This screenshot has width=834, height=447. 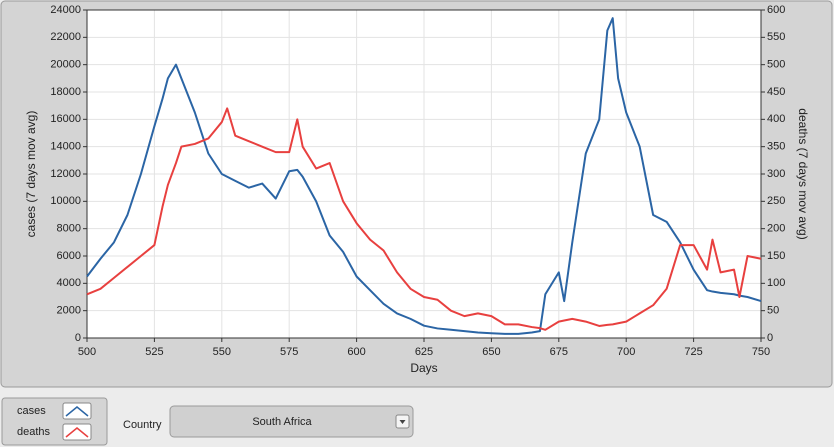 What do you see at coordinates (776, 37) in the screenshot?
I see `y2-tick-label: 550` at bounding box center [776, 37].